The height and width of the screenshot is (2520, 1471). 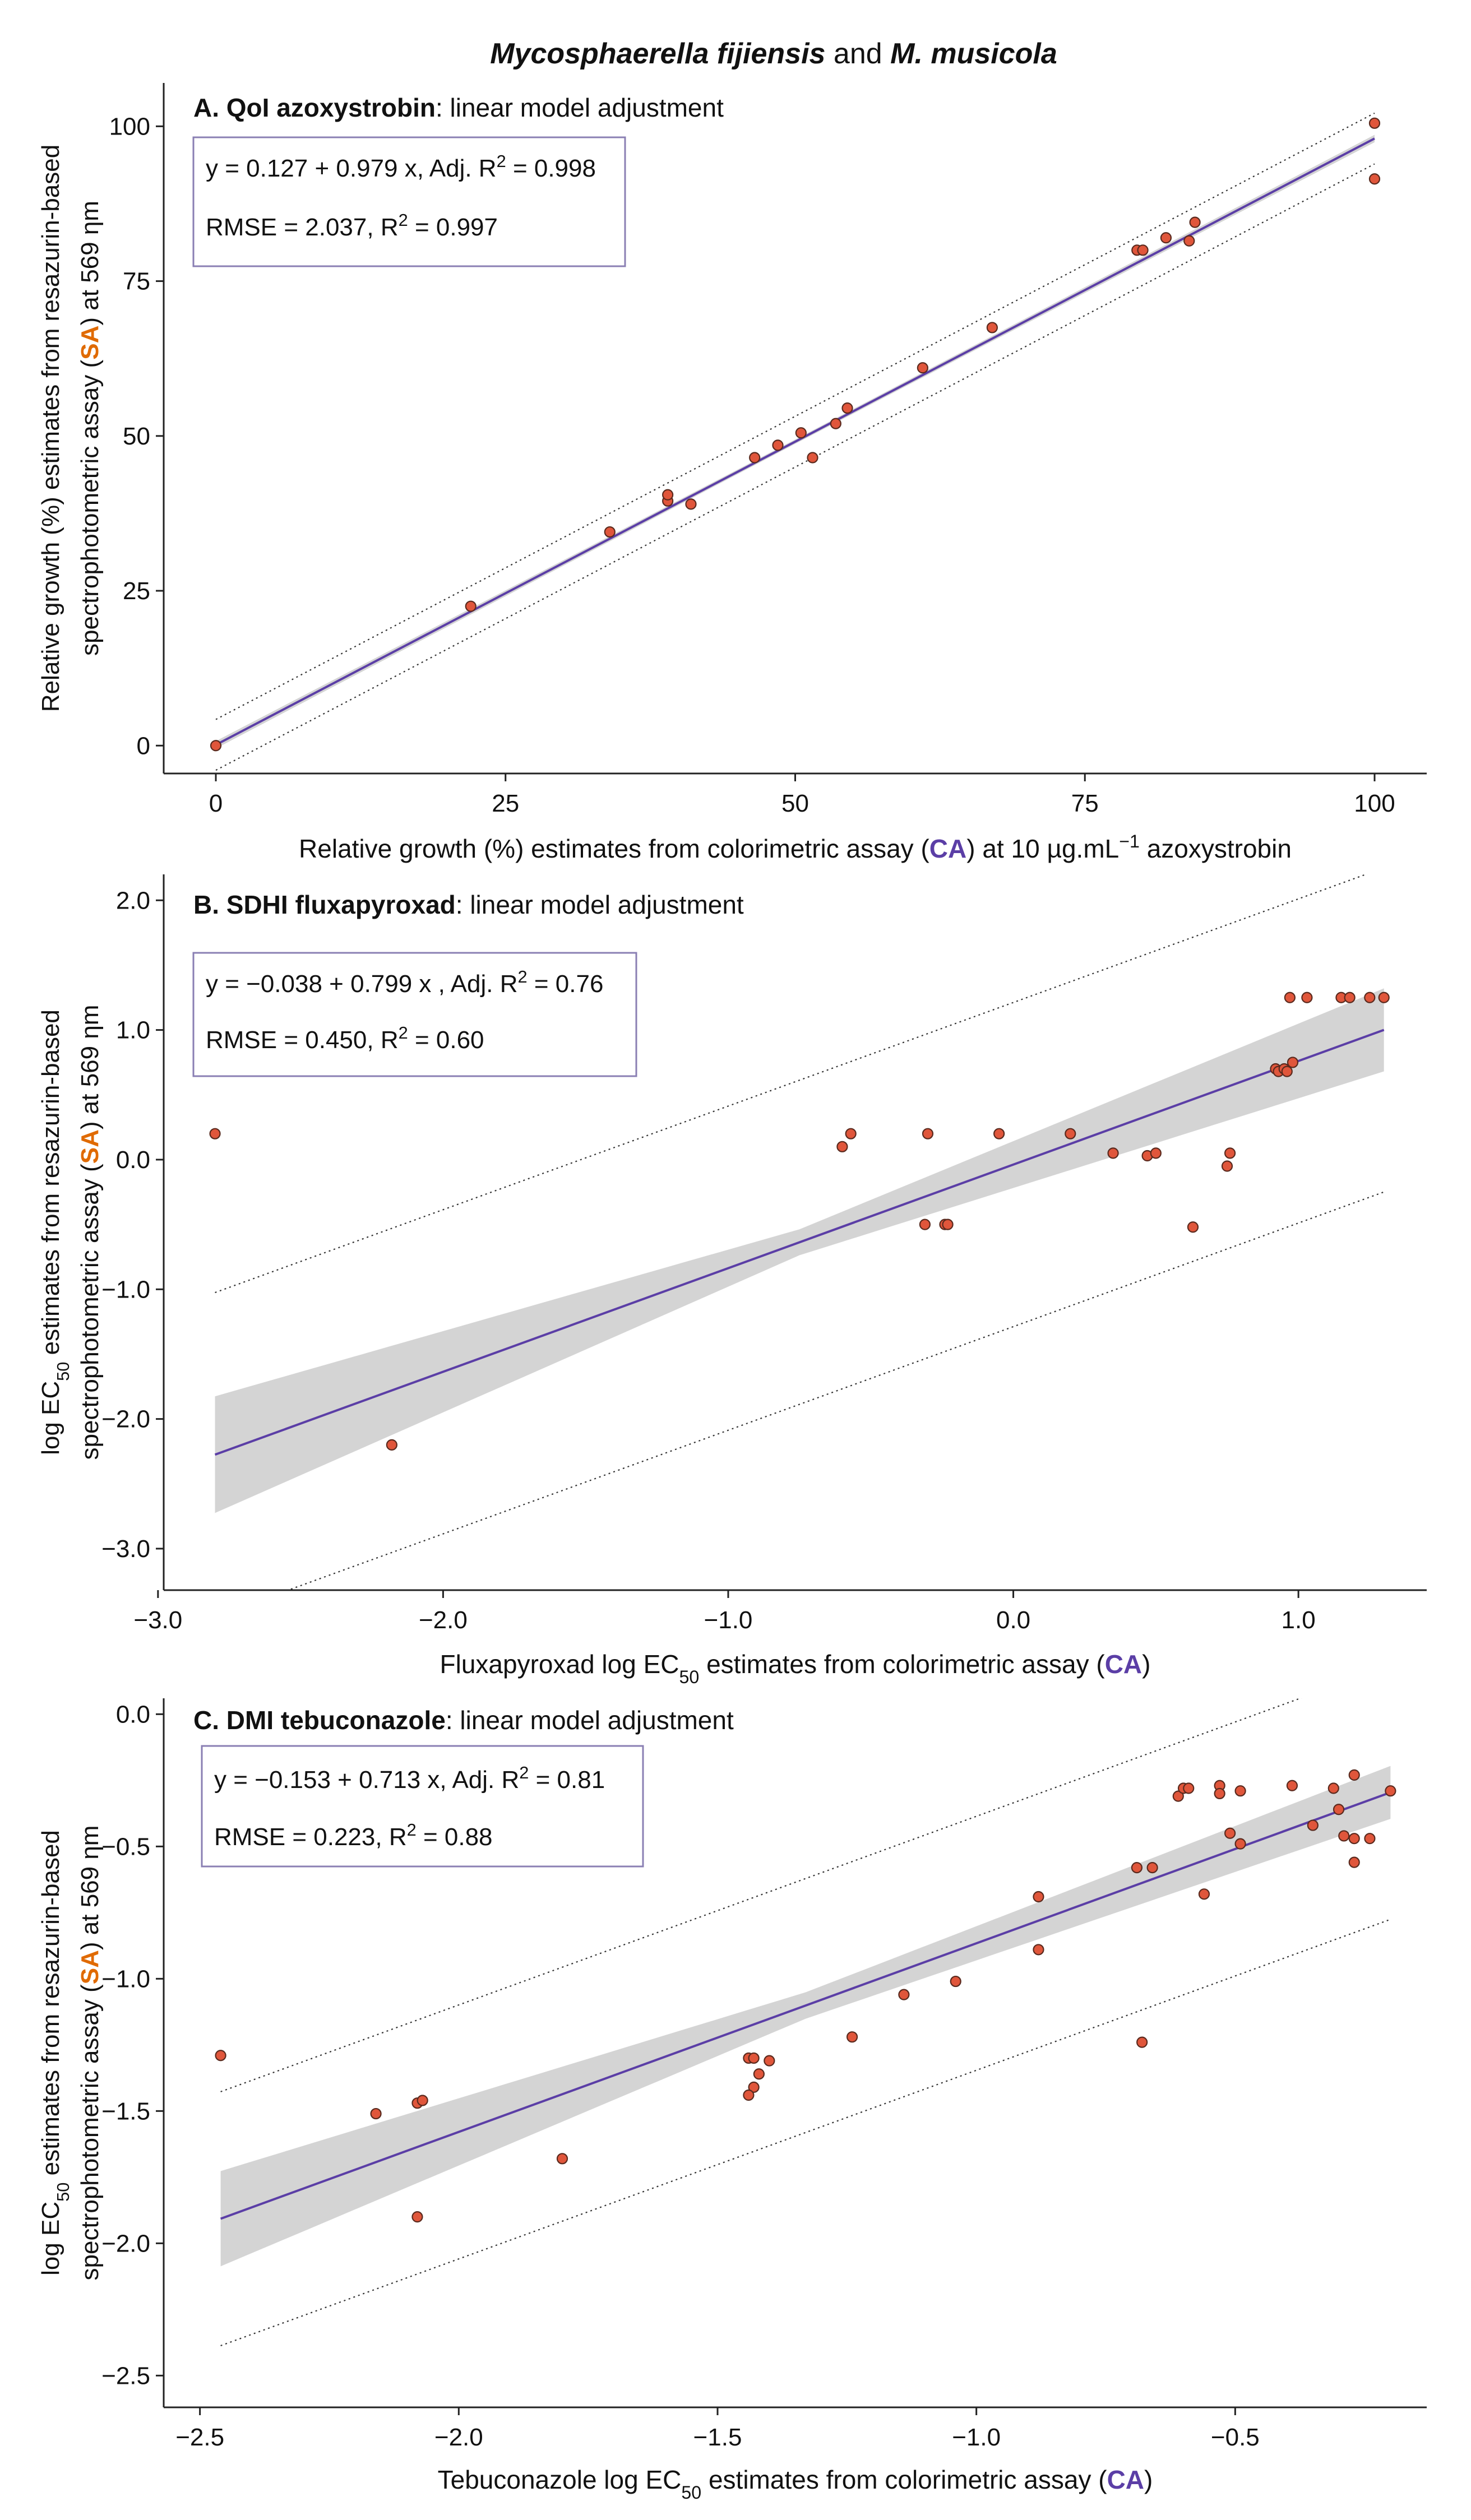 I want to click on panel-b-y-label-line-1-subscript: 50, so click(x=63, y=1372).